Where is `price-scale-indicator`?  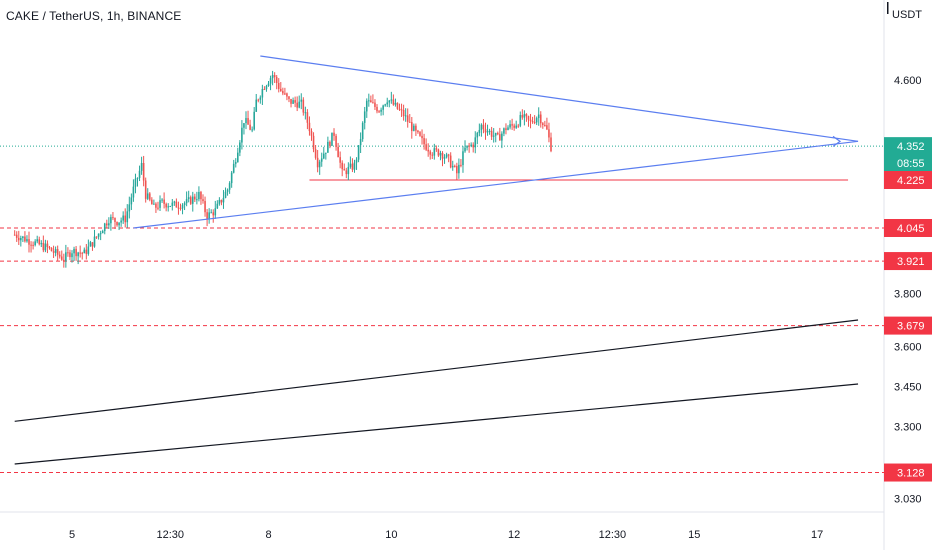
price-scale-indicator is located at coordinates (888, 8).